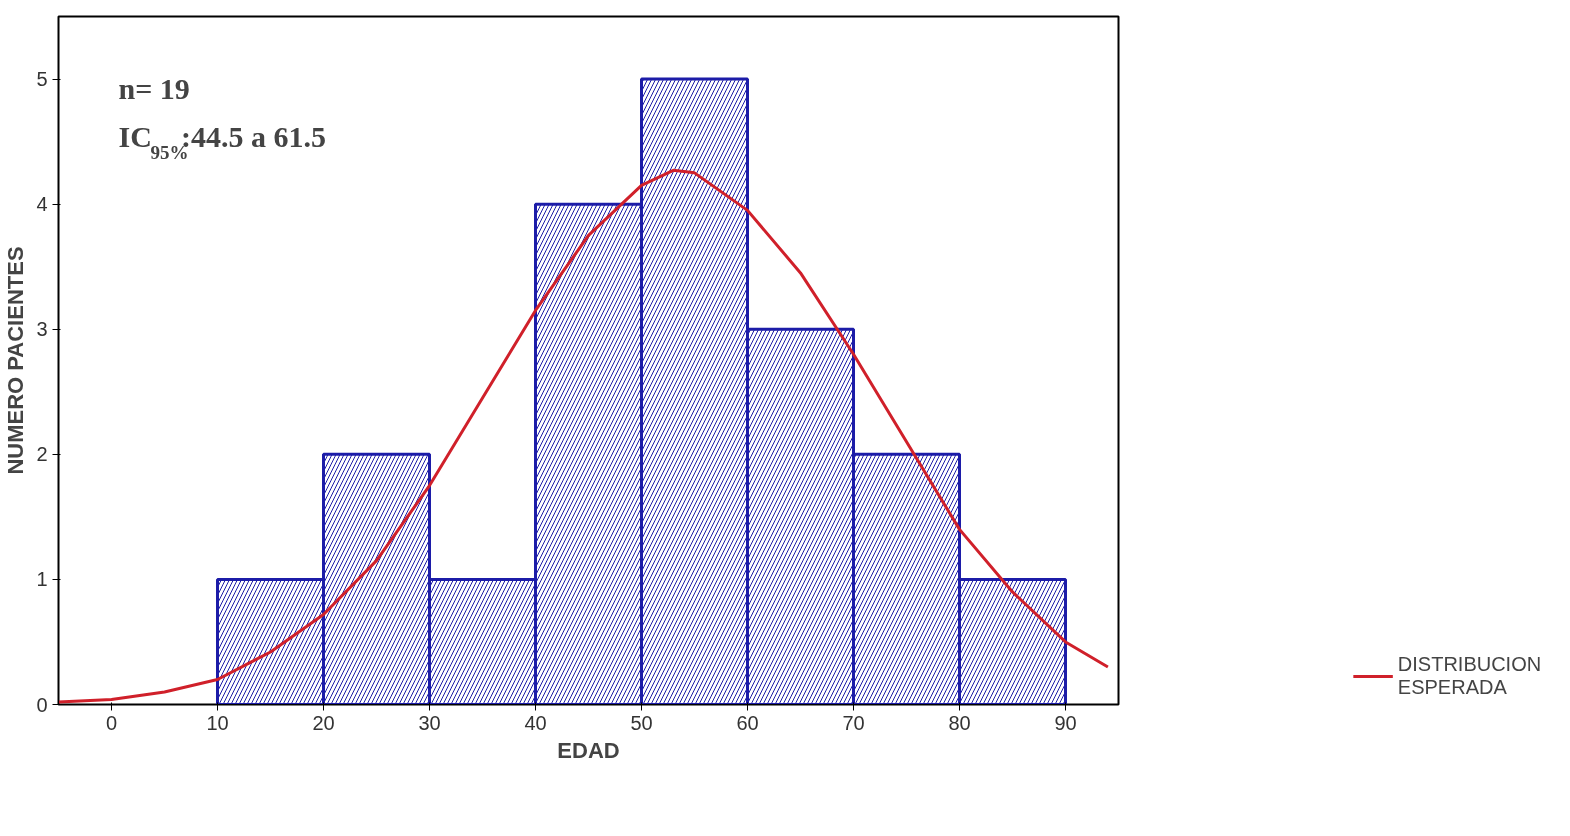 This screenshot has height=836, width=1570. What do you see at coordinates (42, 454) in the screenshot?
I see `y-tick-label: 2` at bounding box center [42, 454].